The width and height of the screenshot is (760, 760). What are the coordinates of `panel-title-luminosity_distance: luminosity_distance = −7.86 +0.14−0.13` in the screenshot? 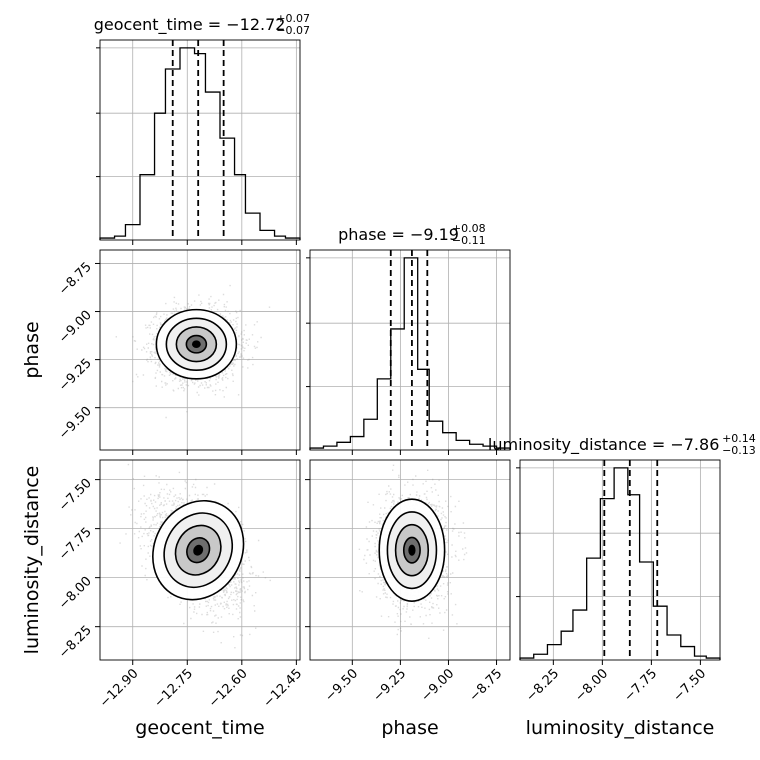 It's located at (622, 444).